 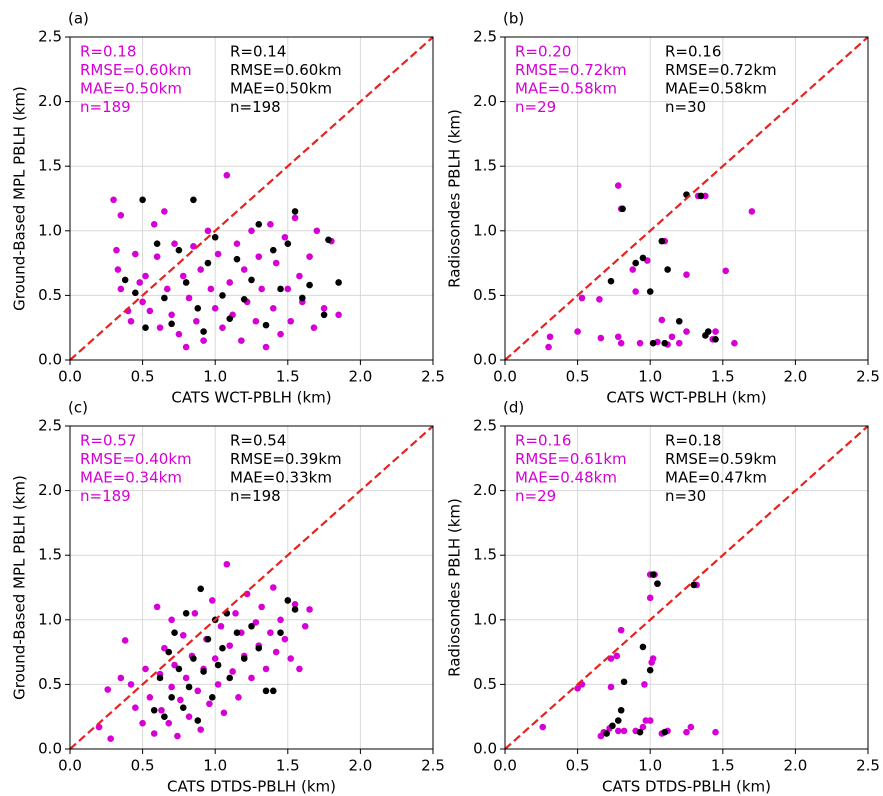 I want to click on stat-annotation: RMSE=0.40km, so click(x=136, y=459).